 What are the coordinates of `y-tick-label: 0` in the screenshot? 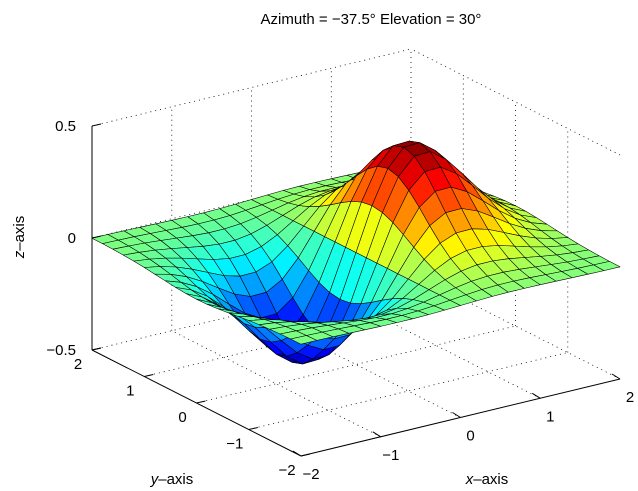 It's located at (182, 417).